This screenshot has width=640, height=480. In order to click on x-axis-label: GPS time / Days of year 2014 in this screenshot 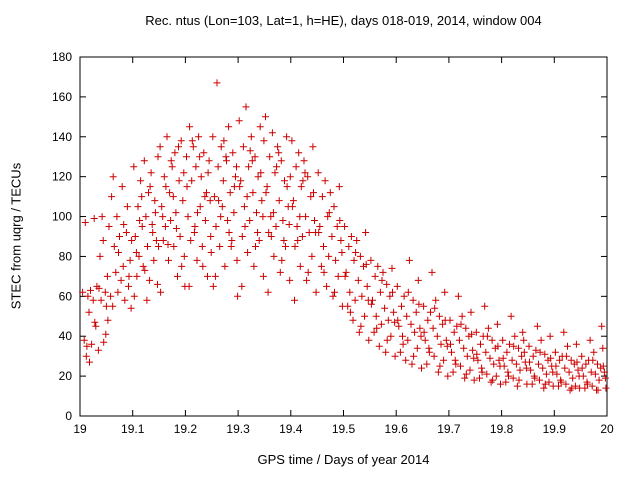, I will do `click(343, 459)`.